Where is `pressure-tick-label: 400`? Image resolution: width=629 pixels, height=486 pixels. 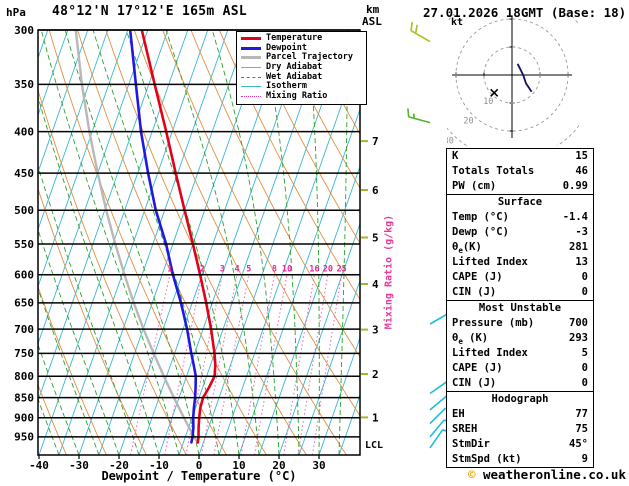
pressure-tick-label: 400 is located at coordinates (24, 131).